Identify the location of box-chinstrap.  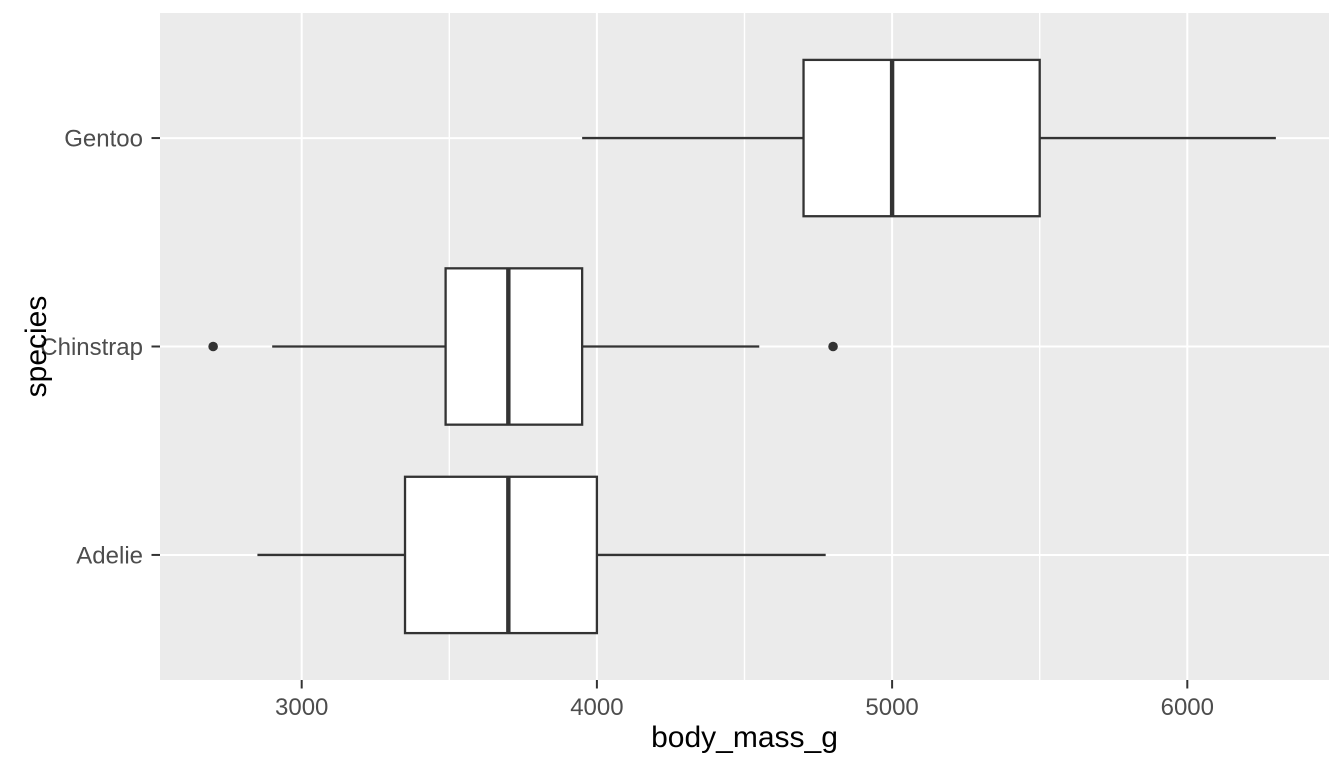
(514, 346).